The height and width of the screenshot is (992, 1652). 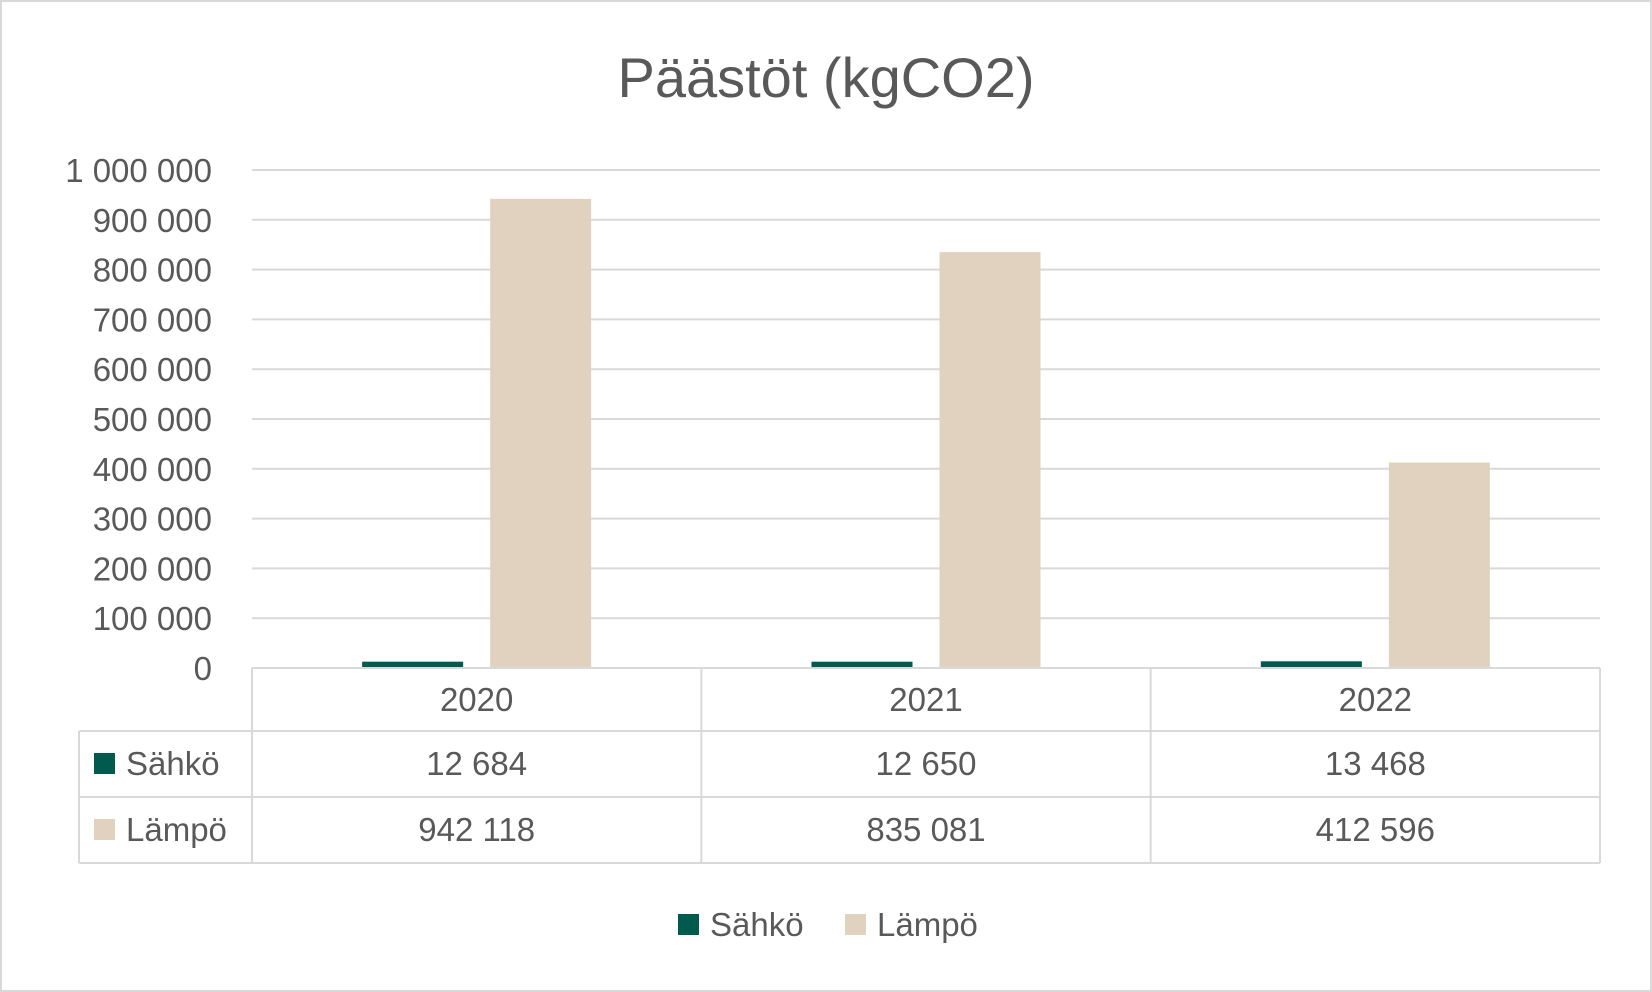 What do you see at coordinates (152, 618) in the screenshot?
I see `y-tick-label: 100 000` at bounding box center [152, 618].